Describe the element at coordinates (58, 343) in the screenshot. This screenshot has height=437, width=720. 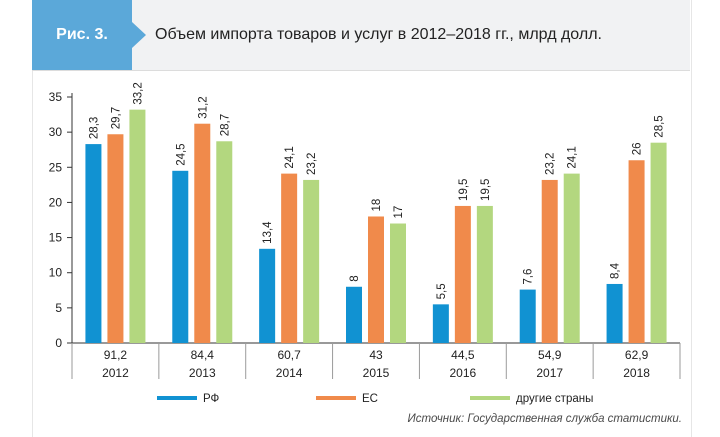
I see `y-tick-label: 0` at that location.